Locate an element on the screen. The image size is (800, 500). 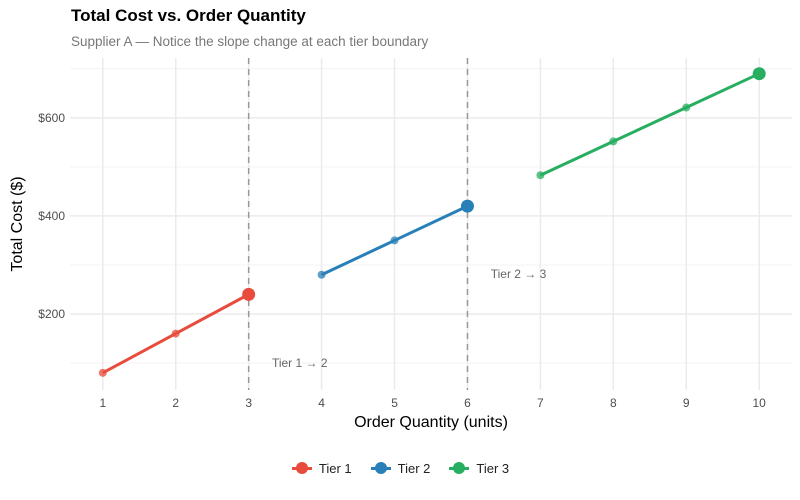
legend-label: Tier 2 is located at coordinates (414, 468).